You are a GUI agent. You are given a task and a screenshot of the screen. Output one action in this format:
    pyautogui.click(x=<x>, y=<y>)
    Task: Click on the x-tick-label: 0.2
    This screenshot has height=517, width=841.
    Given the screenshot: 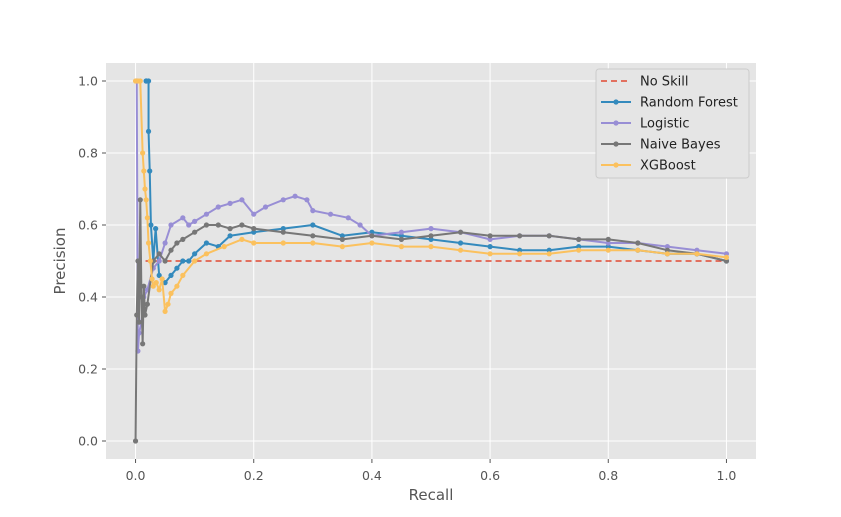 What is the action you would take?
    pyautogui.click(x=254, y=475)
    